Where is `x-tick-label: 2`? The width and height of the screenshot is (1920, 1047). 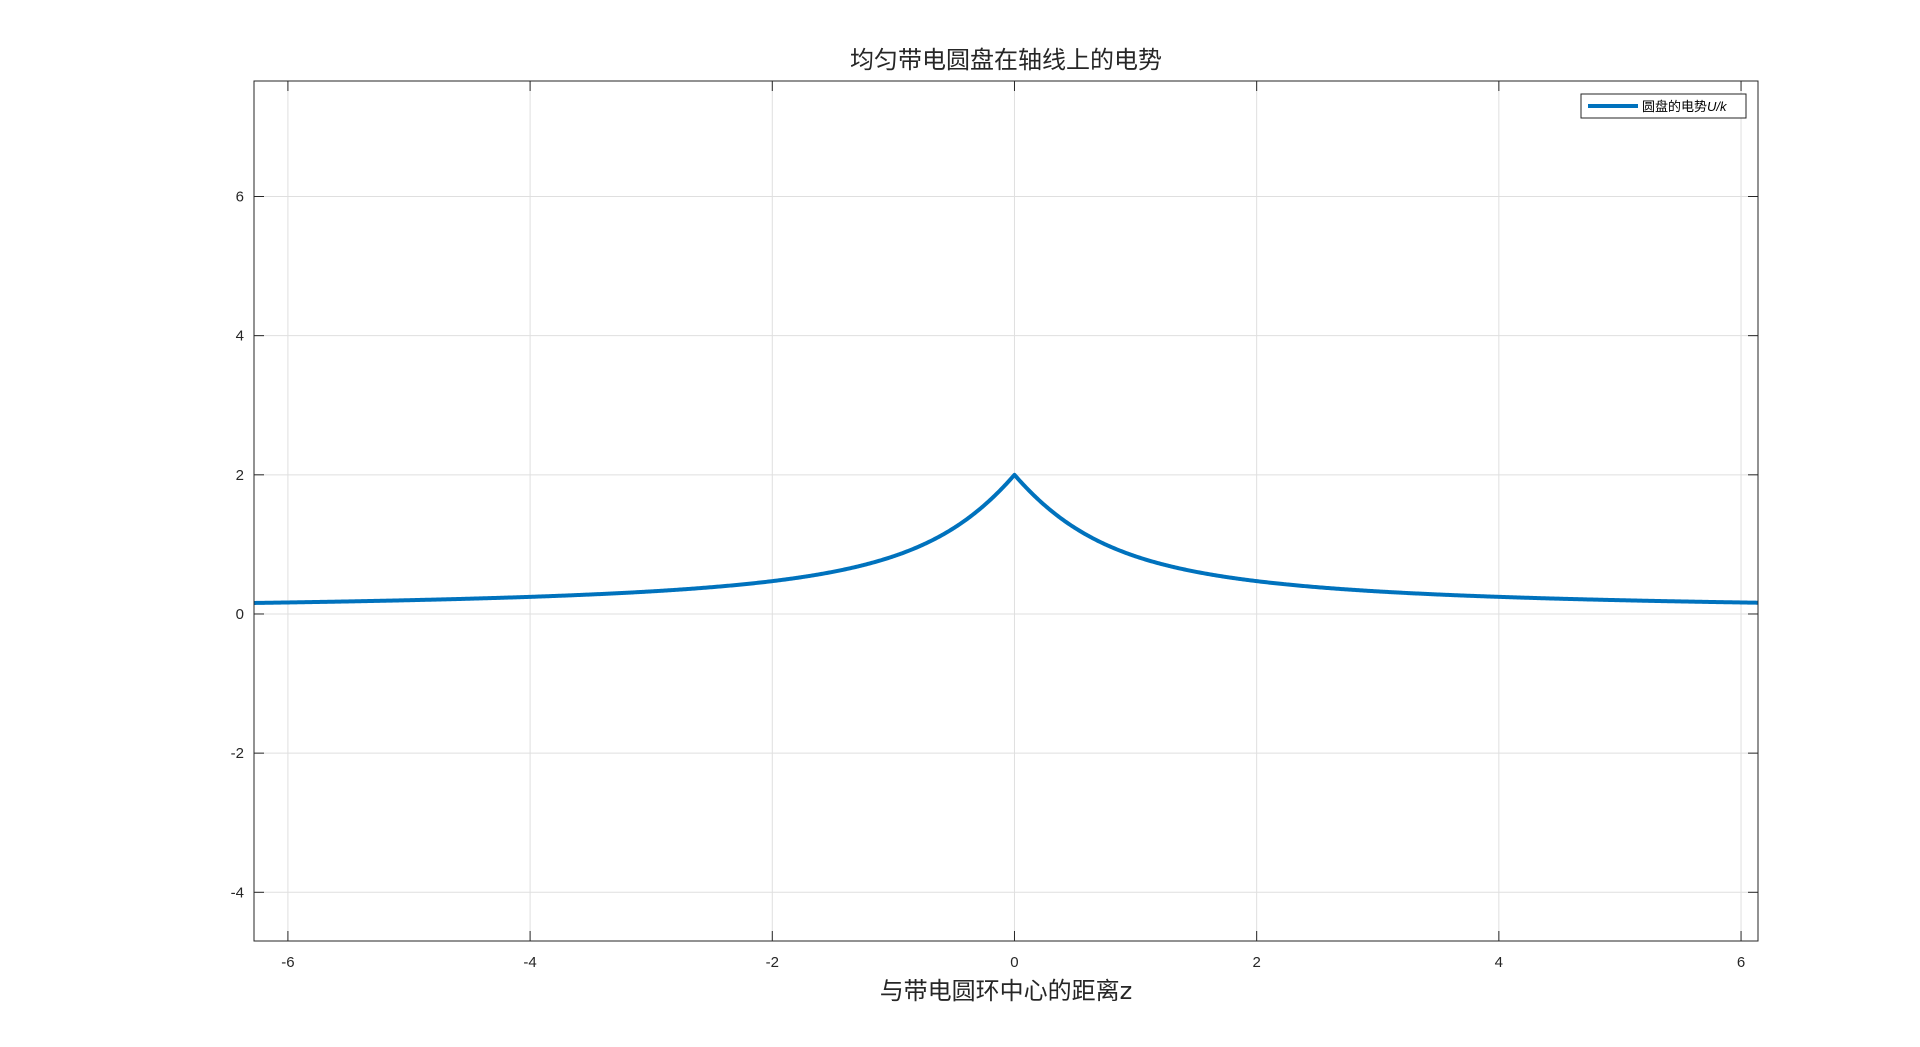 x-tick-label: 2 is located at coordinates (1256, 962).